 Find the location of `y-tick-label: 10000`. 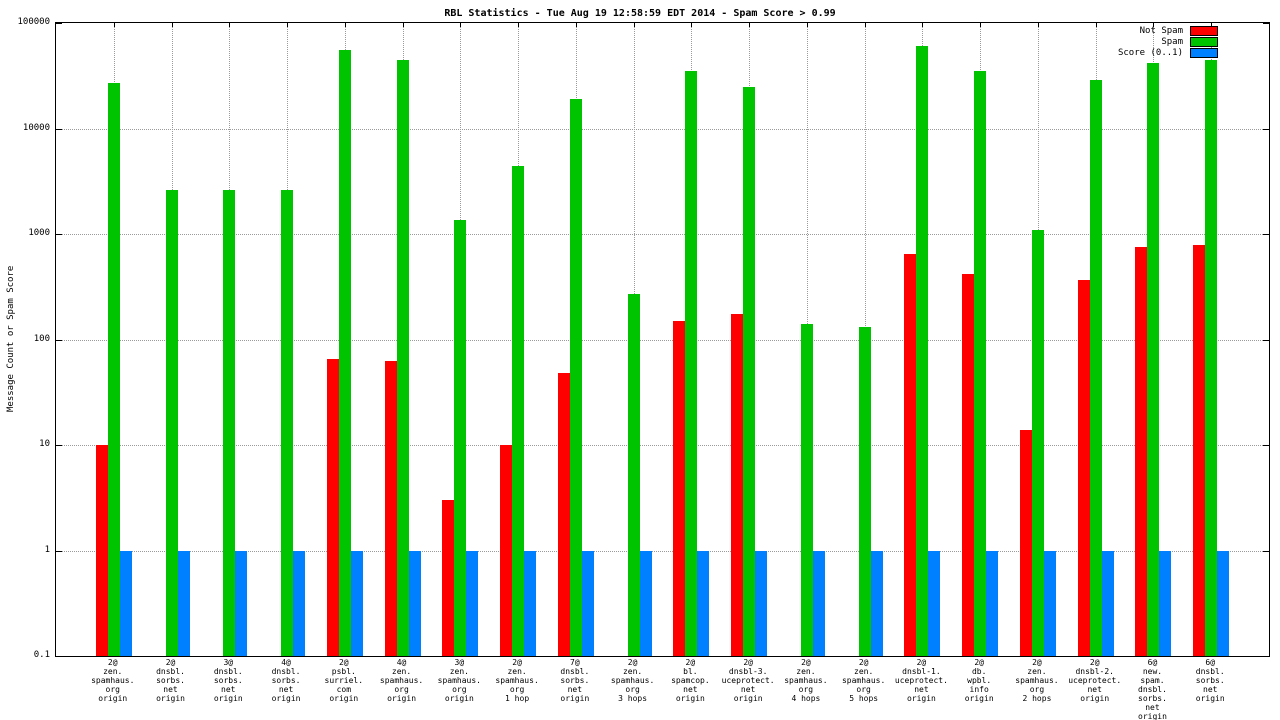

y-tick-label: 10000 is located at coordinates (36, 127).